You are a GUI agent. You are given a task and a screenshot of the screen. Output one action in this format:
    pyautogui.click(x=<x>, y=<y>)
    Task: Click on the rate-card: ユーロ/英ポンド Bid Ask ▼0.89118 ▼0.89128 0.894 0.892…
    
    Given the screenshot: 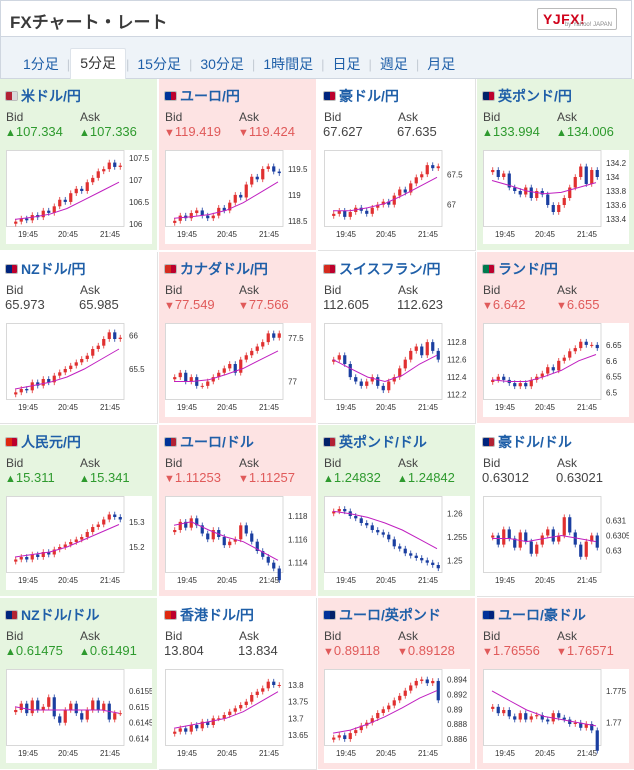 What is the action you would take?
    pyautogui.click(x=397, y=684)
    